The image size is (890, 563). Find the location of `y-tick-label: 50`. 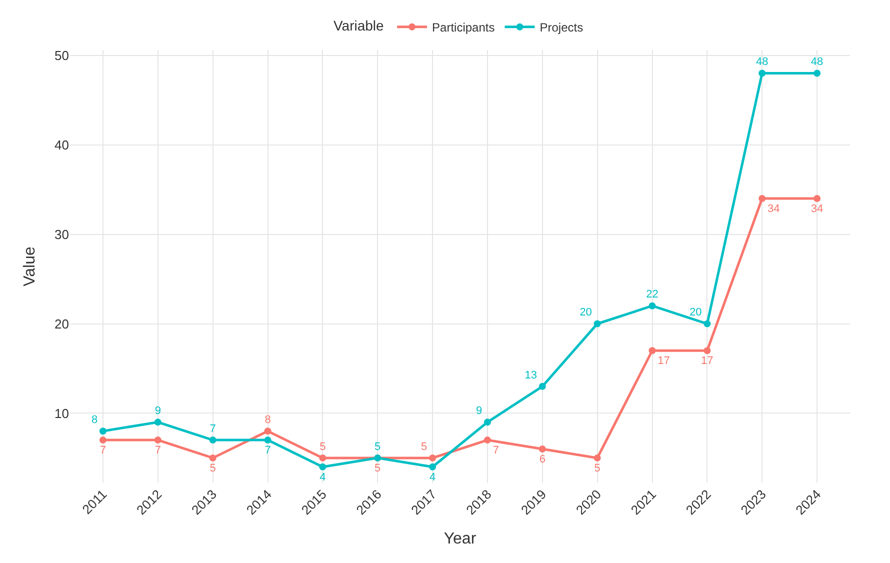

y-tick-label: 50 is located at coordinates (61, 55).